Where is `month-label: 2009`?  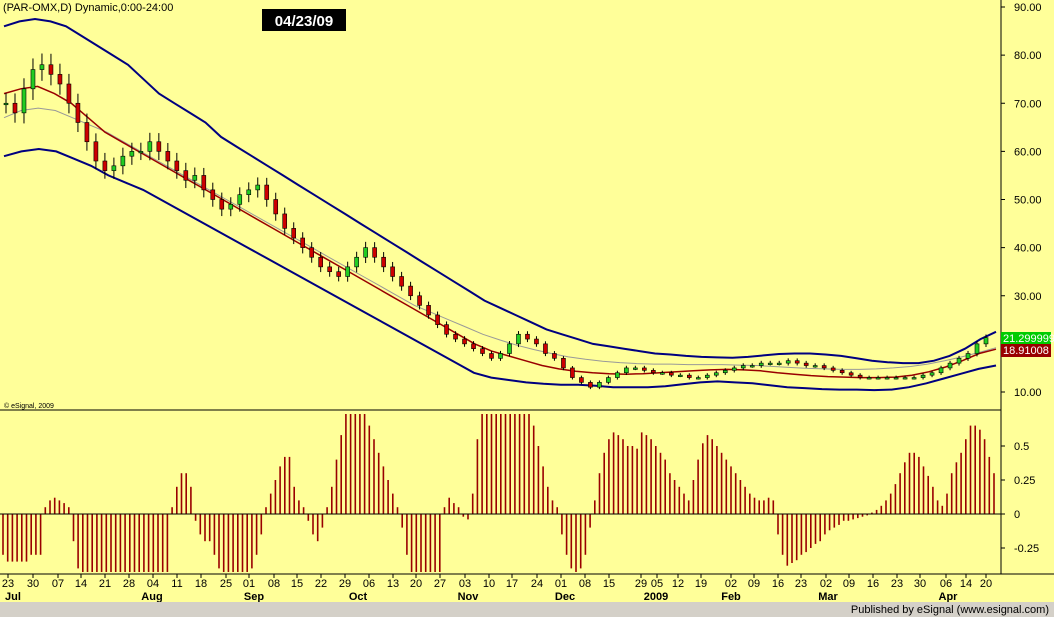
month-label: 2009 is located at coordinates (656, 597).